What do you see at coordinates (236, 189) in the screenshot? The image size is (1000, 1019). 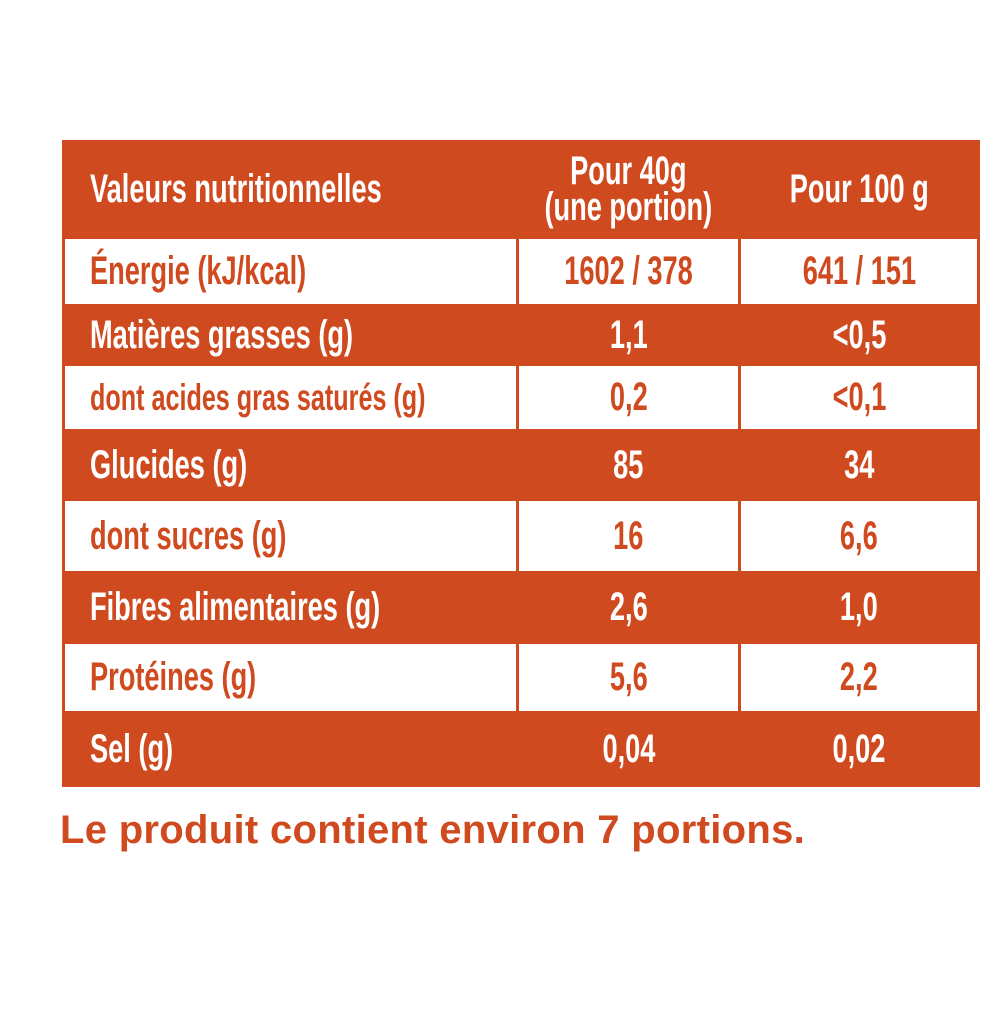 I see `header-label: Valeurs nutritionnelles` at bounding box center [236, 189].